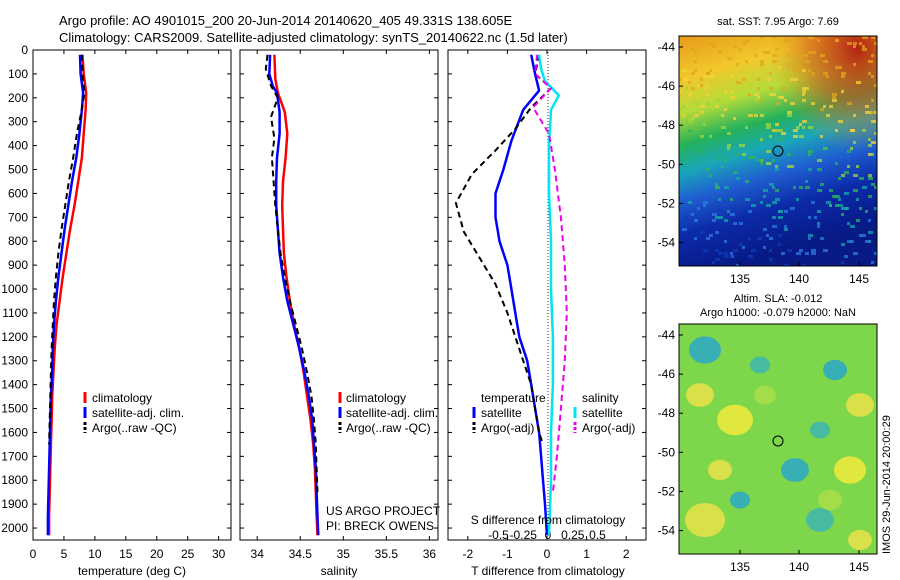  I want to click on series-line-salinity-satellite, so click(549, 295).